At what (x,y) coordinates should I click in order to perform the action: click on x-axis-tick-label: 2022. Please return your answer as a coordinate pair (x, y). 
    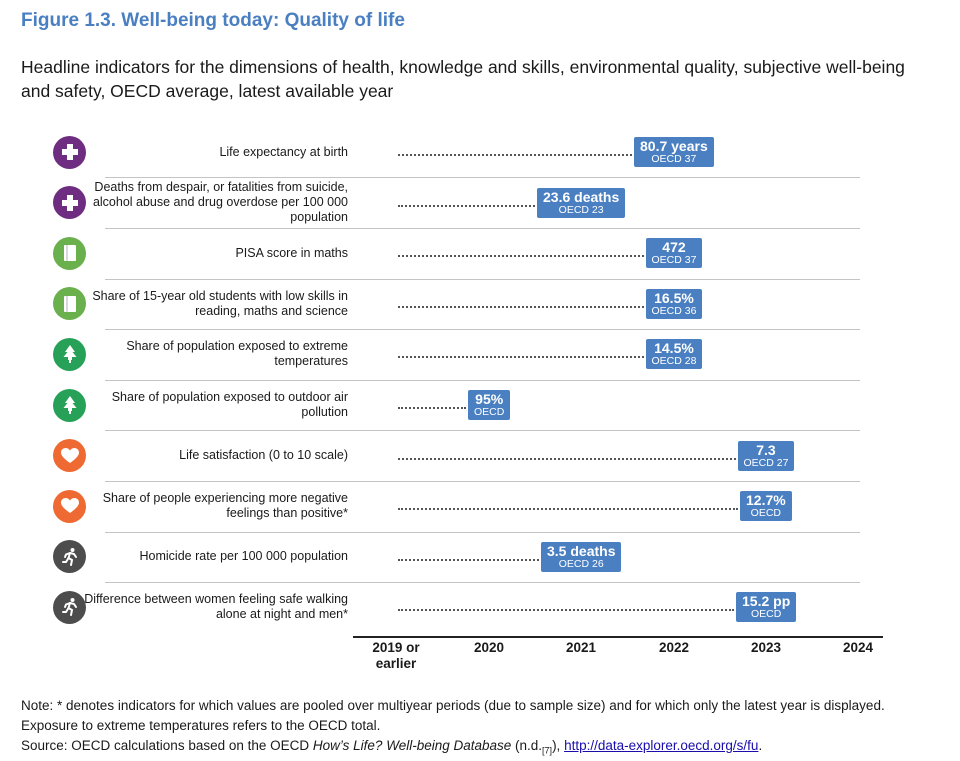
    Looking at the image, I should click on (674, 647).